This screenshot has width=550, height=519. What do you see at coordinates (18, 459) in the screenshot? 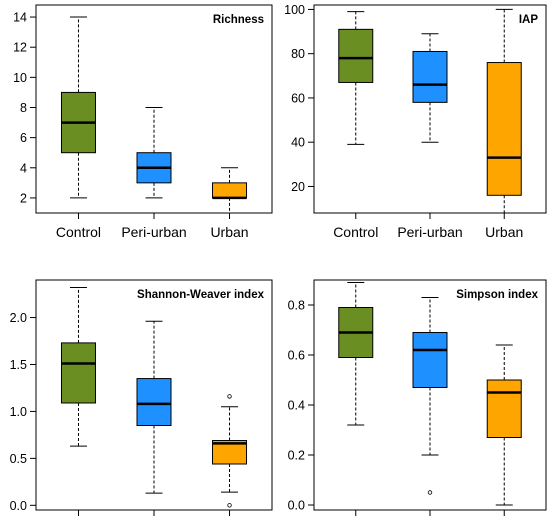
I see `y-tick-label: 0.5` at bounding box center [18, 459].